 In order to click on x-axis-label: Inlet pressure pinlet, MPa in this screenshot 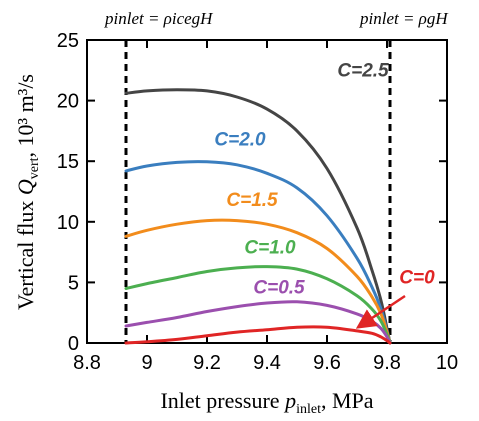, I will do `click(266, 402)`.